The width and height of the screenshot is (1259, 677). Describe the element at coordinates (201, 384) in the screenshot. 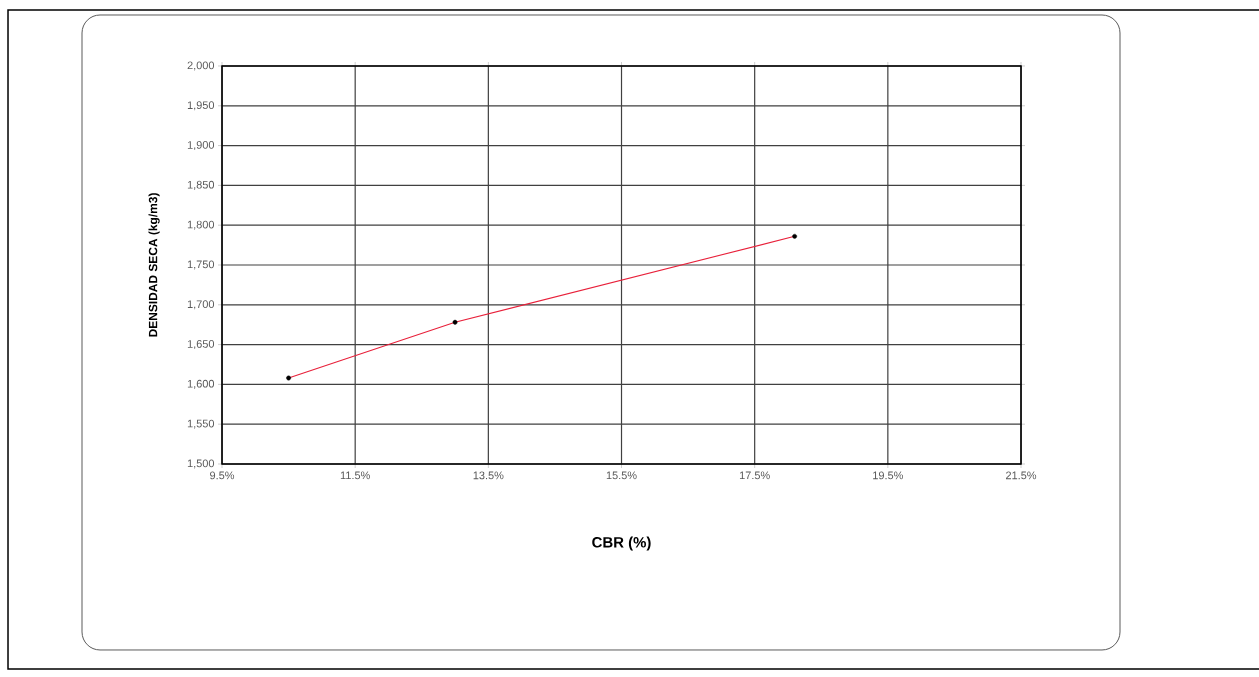

I see `y-tick-label: 1,600` at that location.